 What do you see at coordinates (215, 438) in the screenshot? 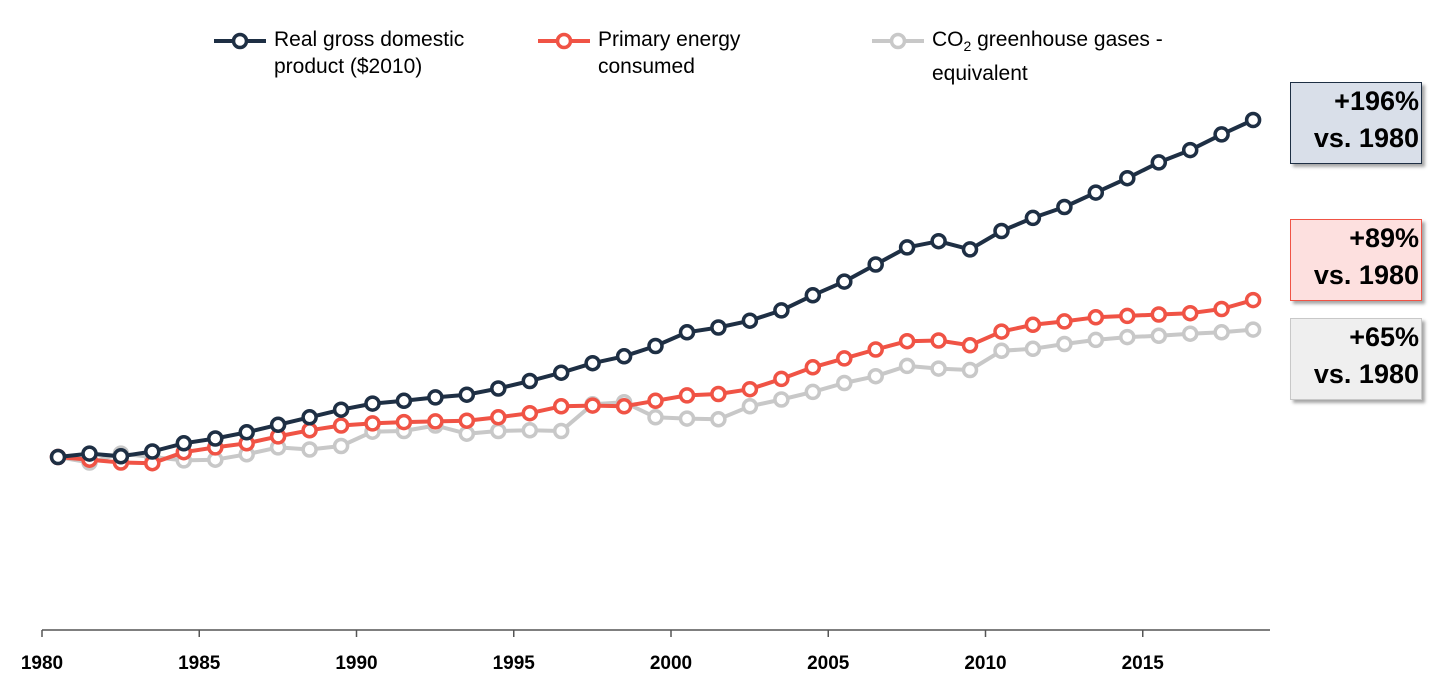
I see `point-gdp-1985` at bounding box center [215, 438].